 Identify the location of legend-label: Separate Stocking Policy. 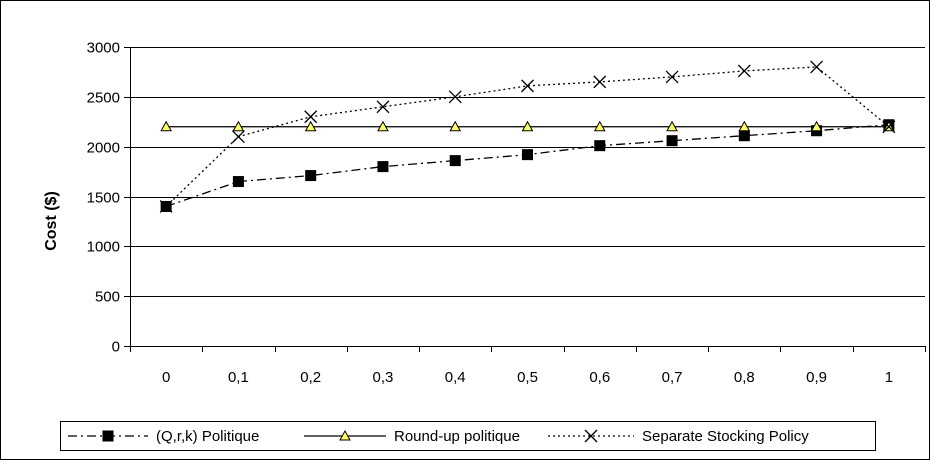
(725, 436).